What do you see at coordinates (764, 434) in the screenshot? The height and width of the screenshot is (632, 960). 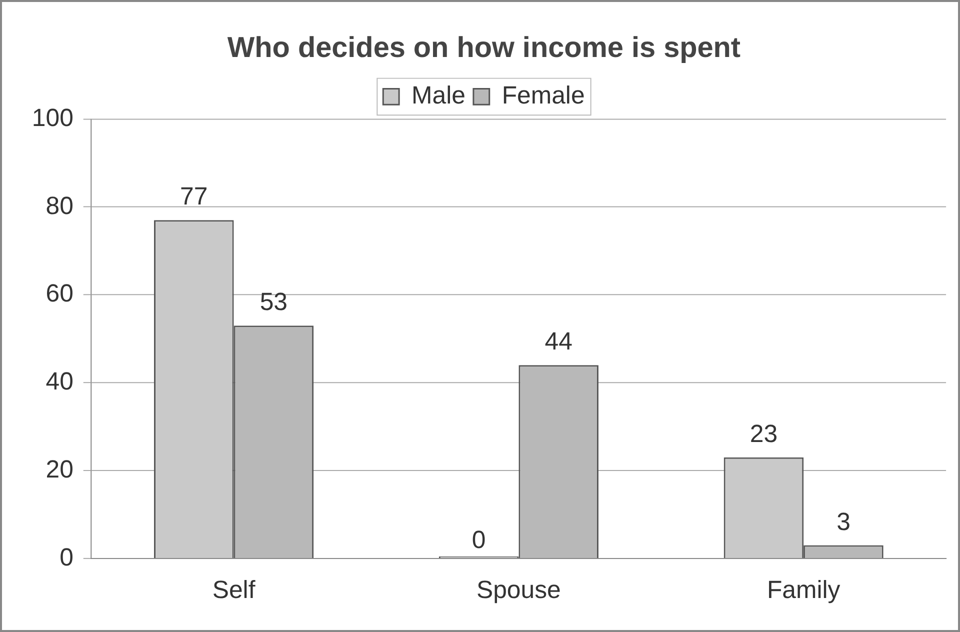 I see `data-label: 23` at bounding box center [764, 434].